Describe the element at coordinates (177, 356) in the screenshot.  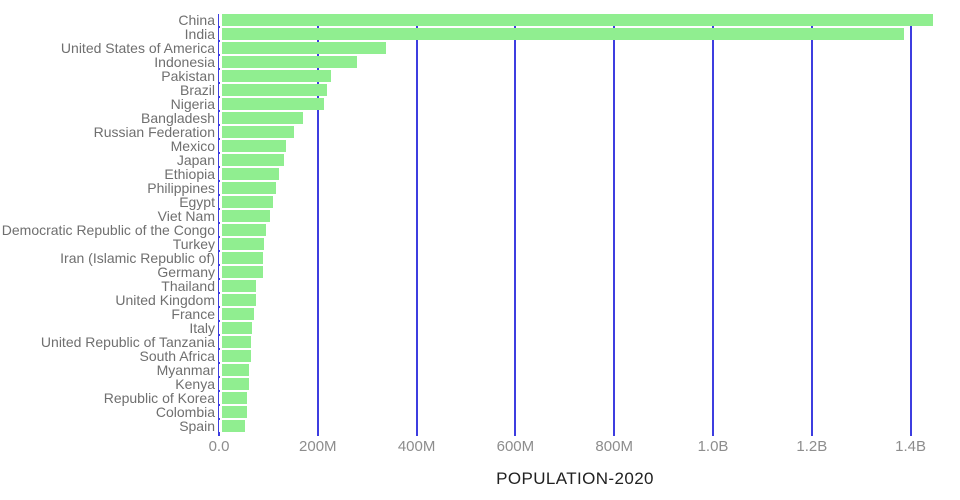
I see `category-label: South Africa` at that location.